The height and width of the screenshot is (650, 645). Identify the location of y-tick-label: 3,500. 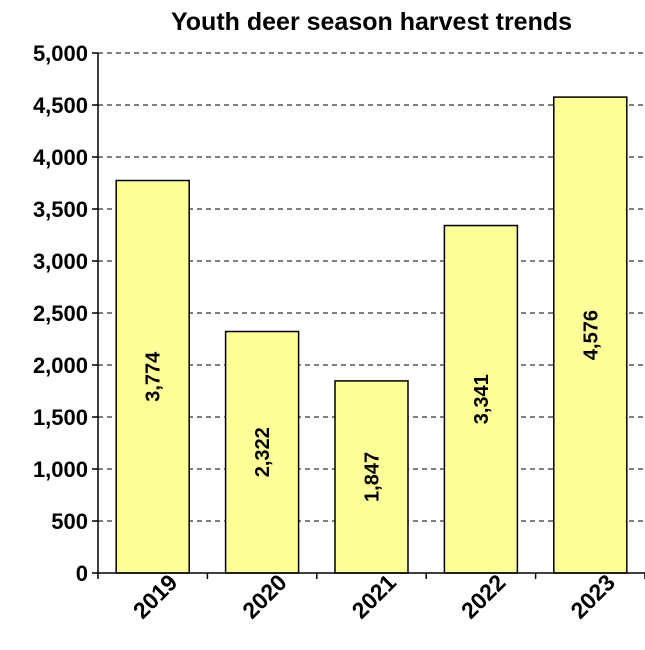
(60, 209).